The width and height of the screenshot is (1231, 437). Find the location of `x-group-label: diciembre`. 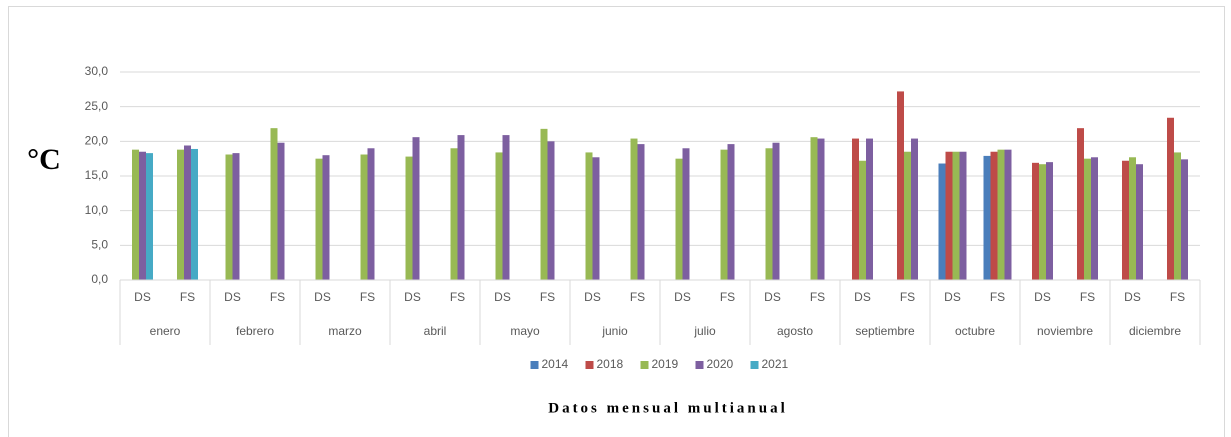

x-group-label: diciembre is located at coordinates (1155, 331).